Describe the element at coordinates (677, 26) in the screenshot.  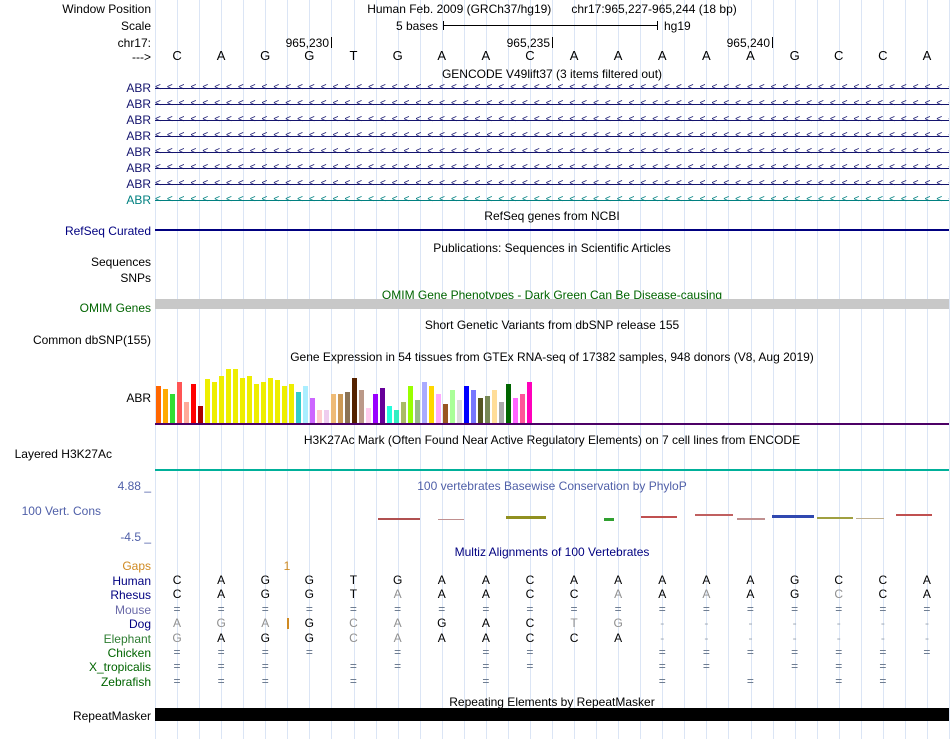
I see `genome-label: hg19` at that location.